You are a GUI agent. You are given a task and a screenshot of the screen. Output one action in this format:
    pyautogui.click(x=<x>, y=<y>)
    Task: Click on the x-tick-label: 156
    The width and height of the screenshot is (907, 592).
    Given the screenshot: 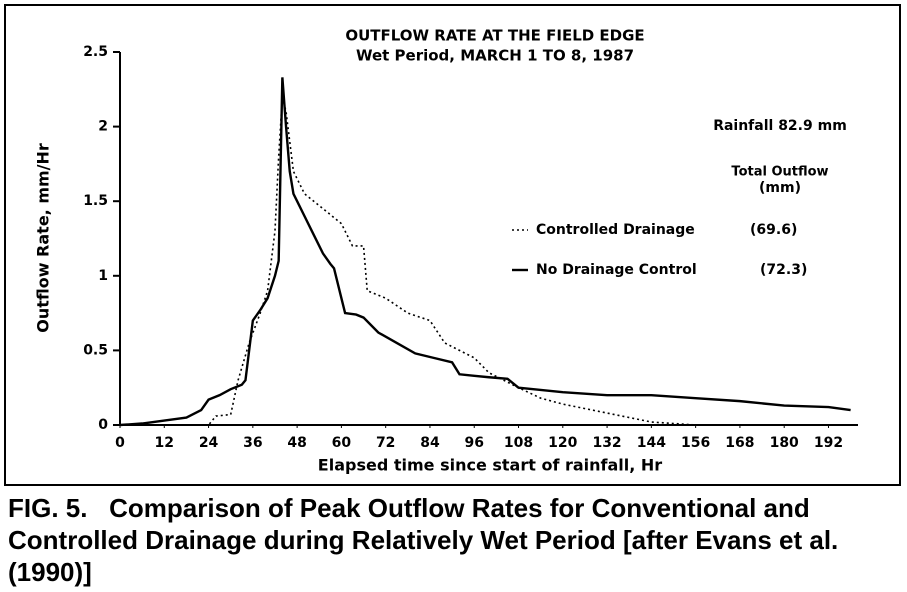 What is the action you would take?
    pyautogui.click(x=695, y=443)
    